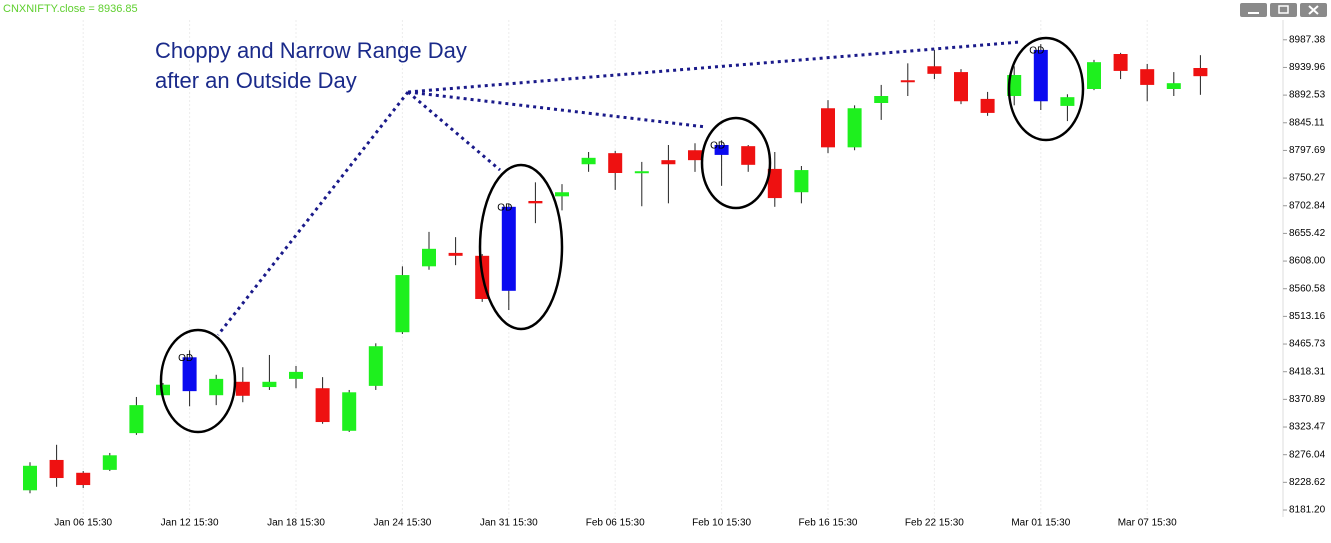 The width and height of the screenshot is (1331, 543). Describe the element at coordinates (1307, 288) in the screenshot. I see `y-tick-label: 8560.58` at that location.